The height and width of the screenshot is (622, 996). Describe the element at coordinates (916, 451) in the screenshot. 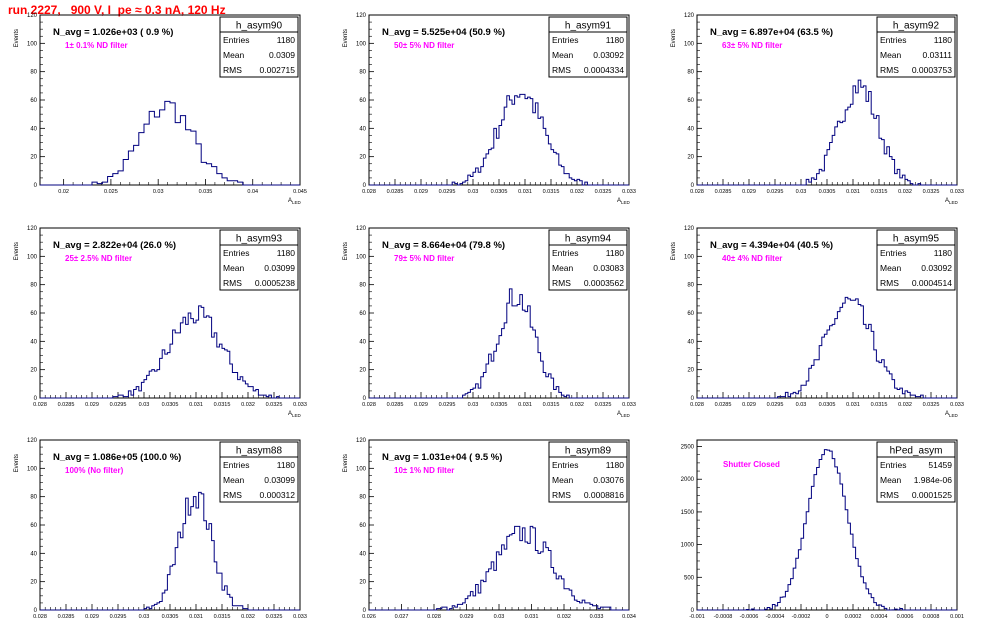

I see `stats-title: hPed_asym` at that location.